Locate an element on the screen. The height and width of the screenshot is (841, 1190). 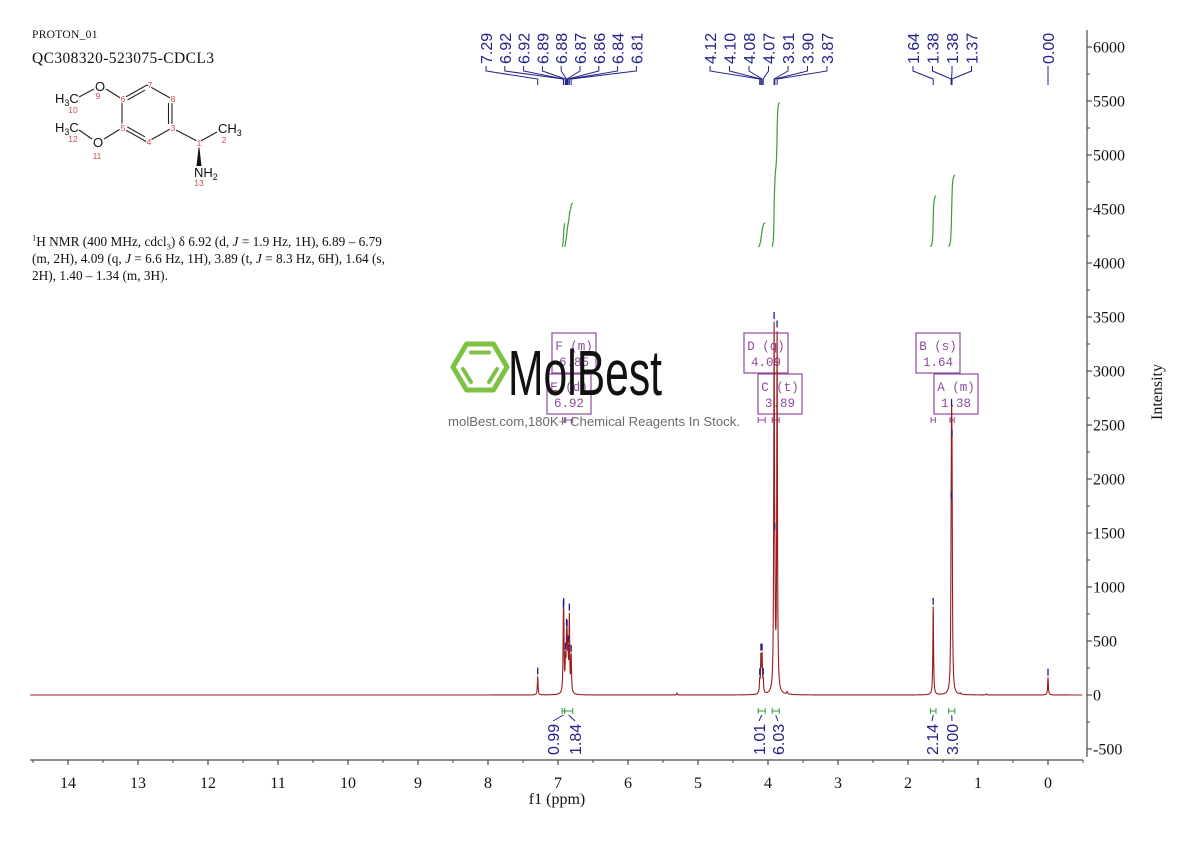
x-tick-label: 0 is located at coordinates (1048, 783).